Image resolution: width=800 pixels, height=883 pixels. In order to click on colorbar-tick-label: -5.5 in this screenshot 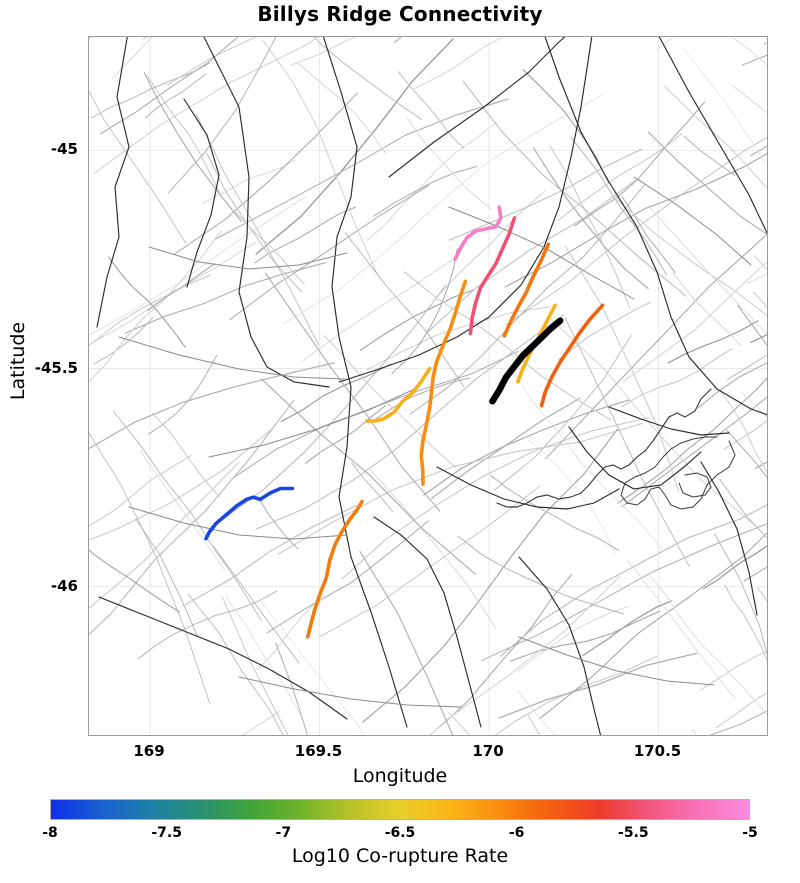, I will do `click(633, 833)`.